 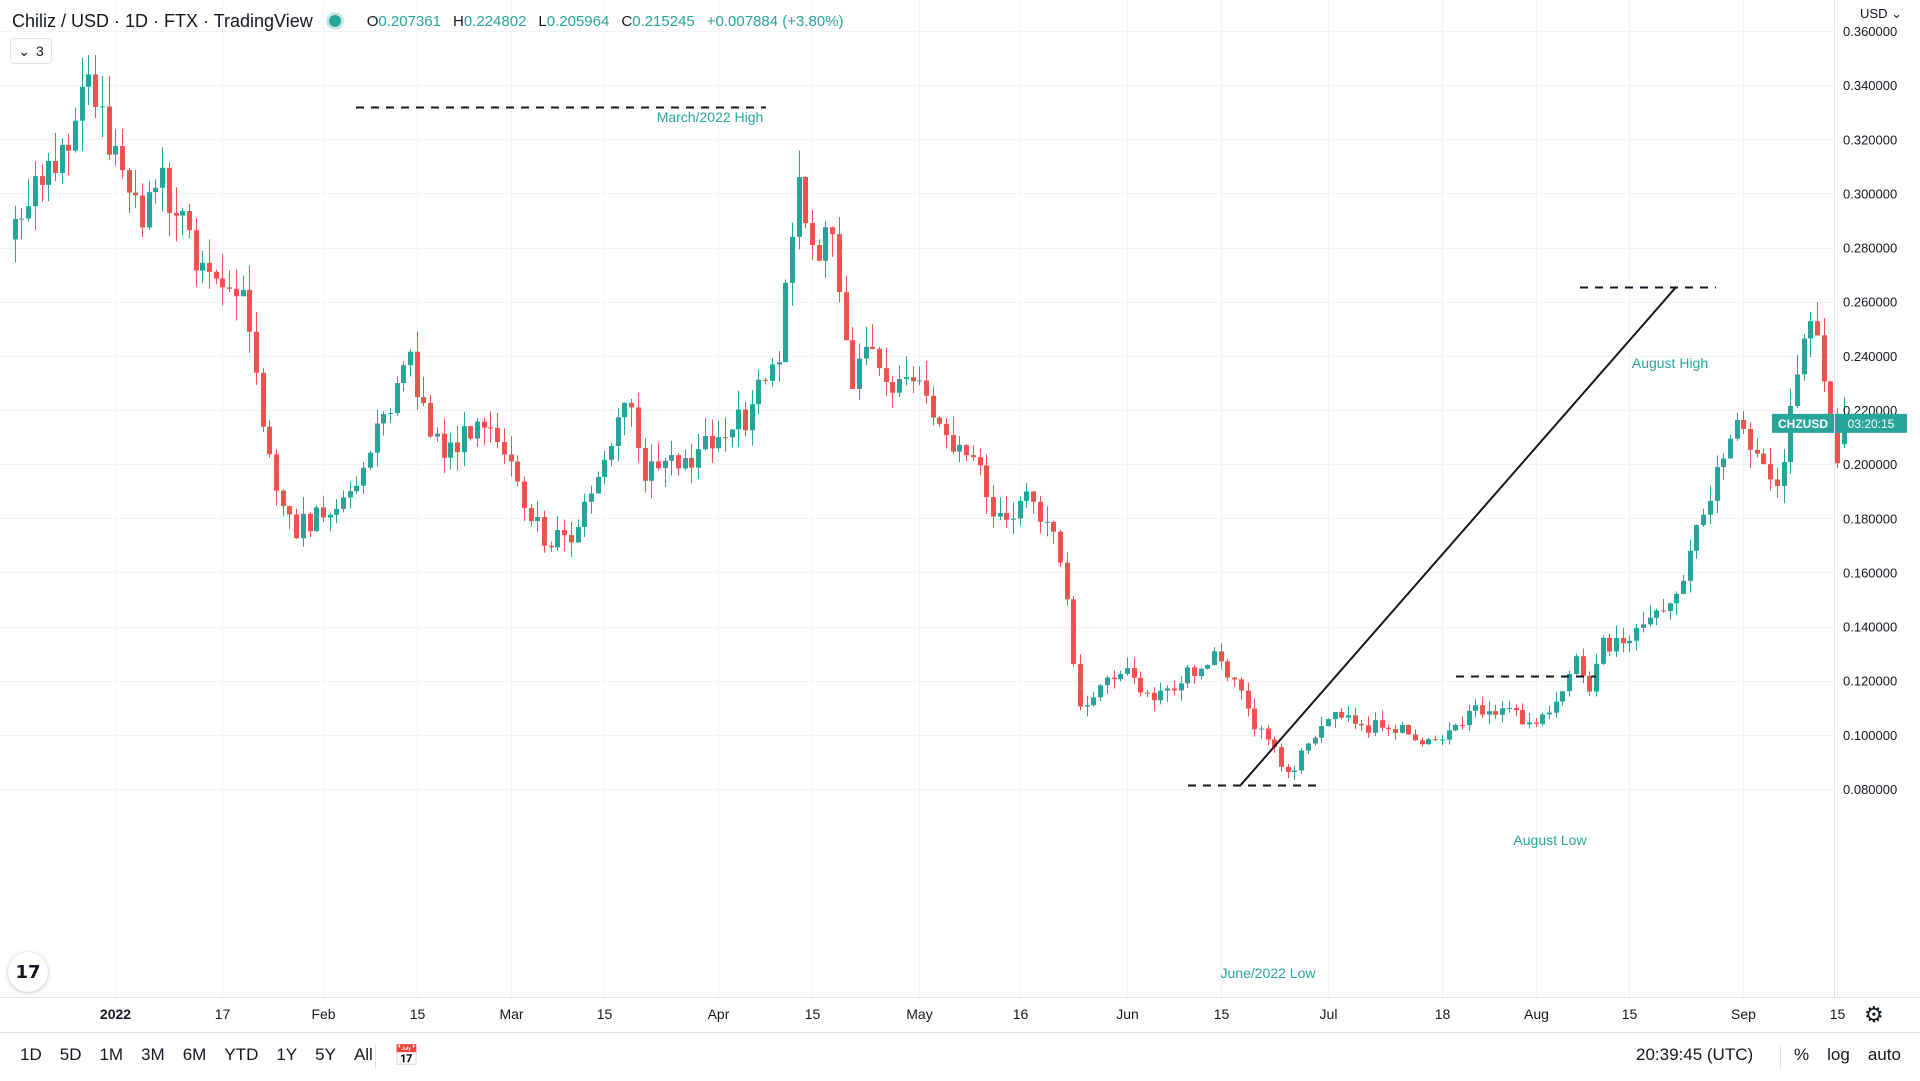 What do you see at coordinates (39, 51) in the screenshot?
I see `indicator-count: 3` at bounding box center [39, 51].